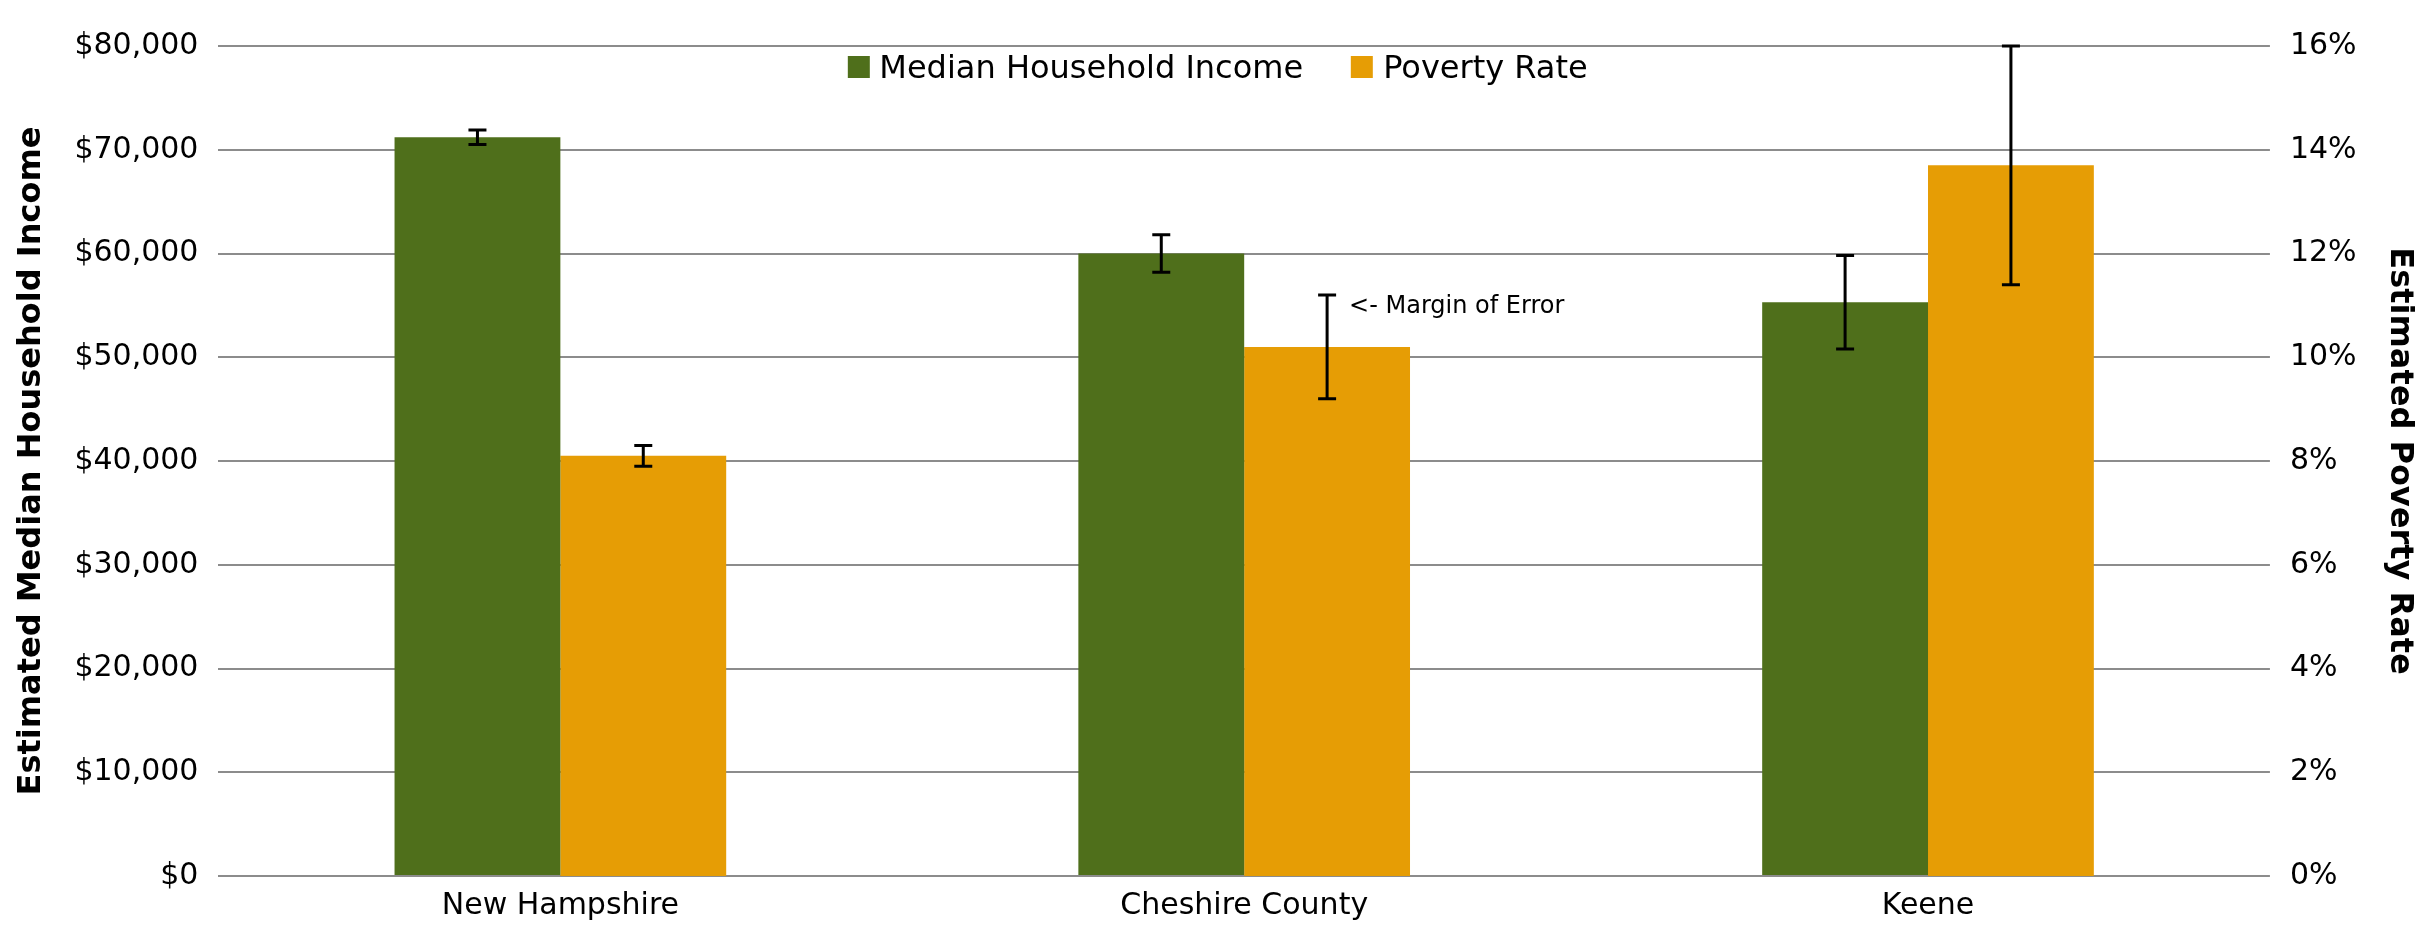  I want to click on y2-tick-label: 4%, so click(2313, 666).